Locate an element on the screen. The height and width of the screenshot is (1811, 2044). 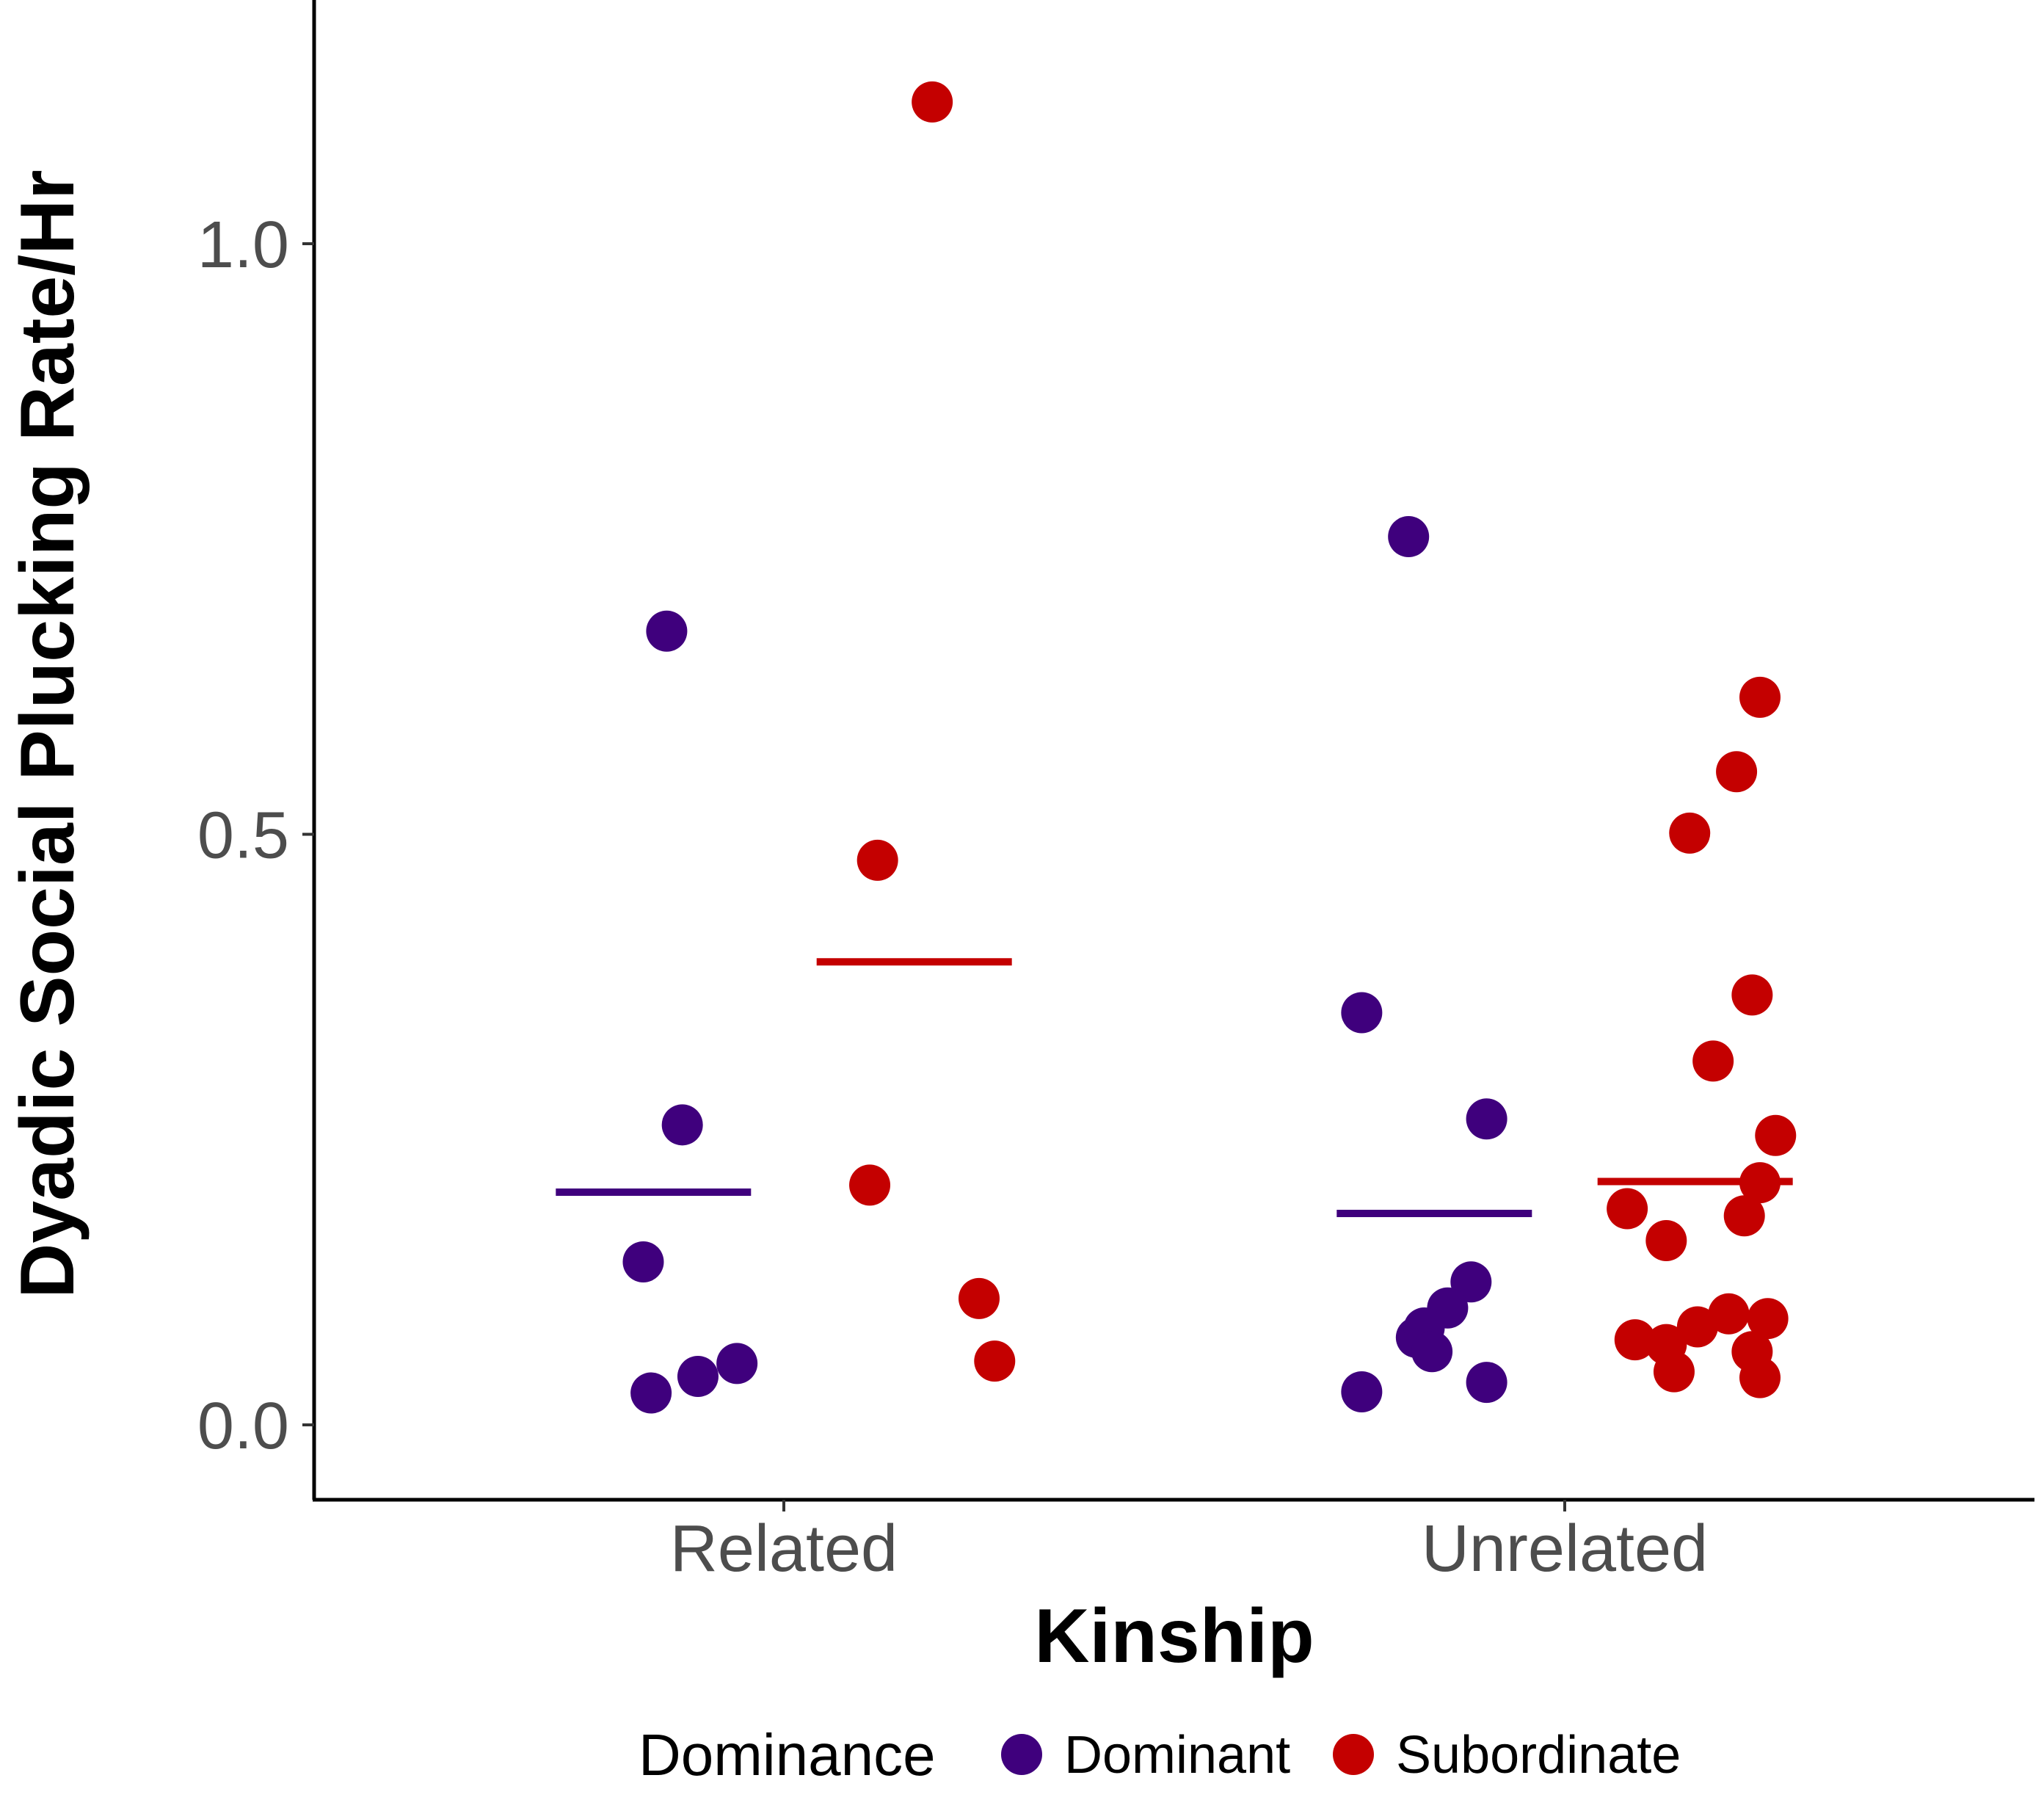
legend-label-subordinate: Subordinate is located at coordinates (1538, 1756).